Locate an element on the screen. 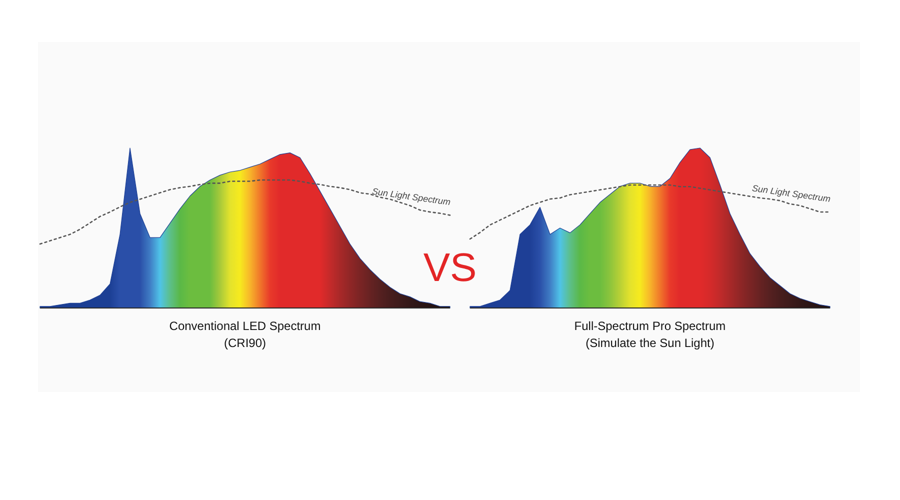  text: (Simulate the Sun Light) is located at coordinates (650, 343).